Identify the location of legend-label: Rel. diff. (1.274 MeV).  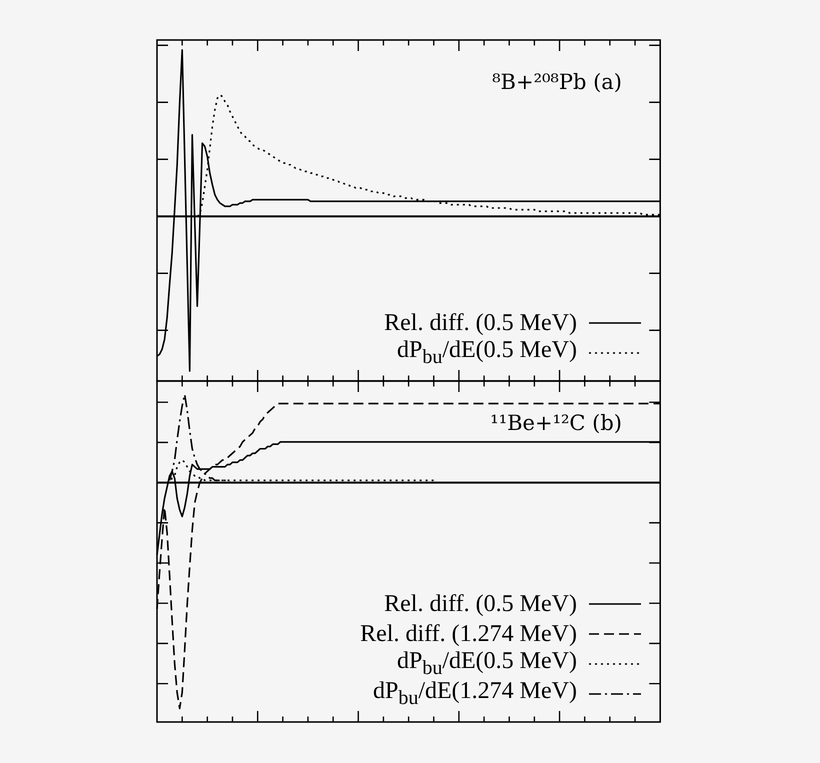
(468, 634).